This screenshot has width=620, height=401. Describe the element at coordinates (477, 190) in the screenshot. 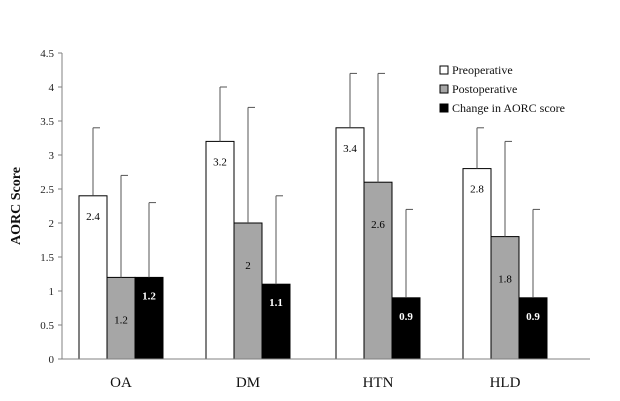

I see `data-label: 2.8` at that location.